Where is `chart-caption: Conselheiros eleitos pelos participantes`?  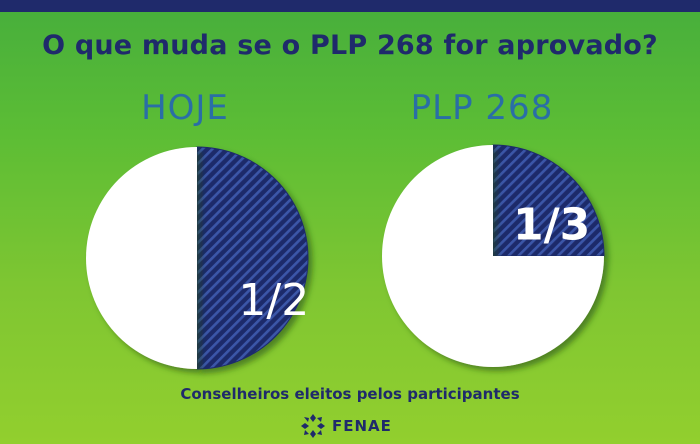
chart-caption: Conselheiros eleitos pelos participantes is located at coordinates (350, 394).